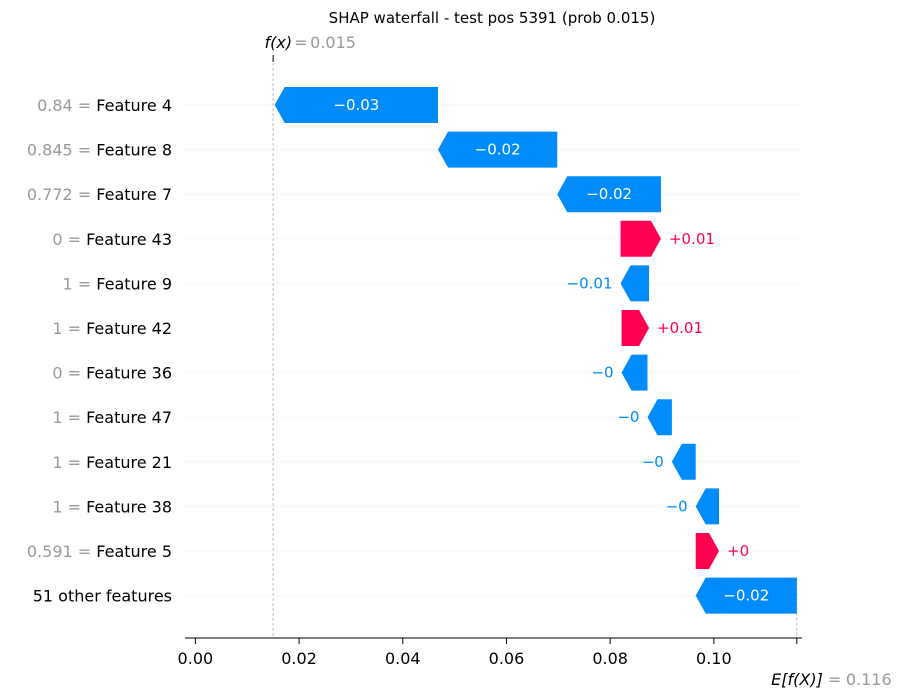 The height and width of the screenshot is (699, 907). I want to click on efx-label: E[f(X)], so click(797, 679).